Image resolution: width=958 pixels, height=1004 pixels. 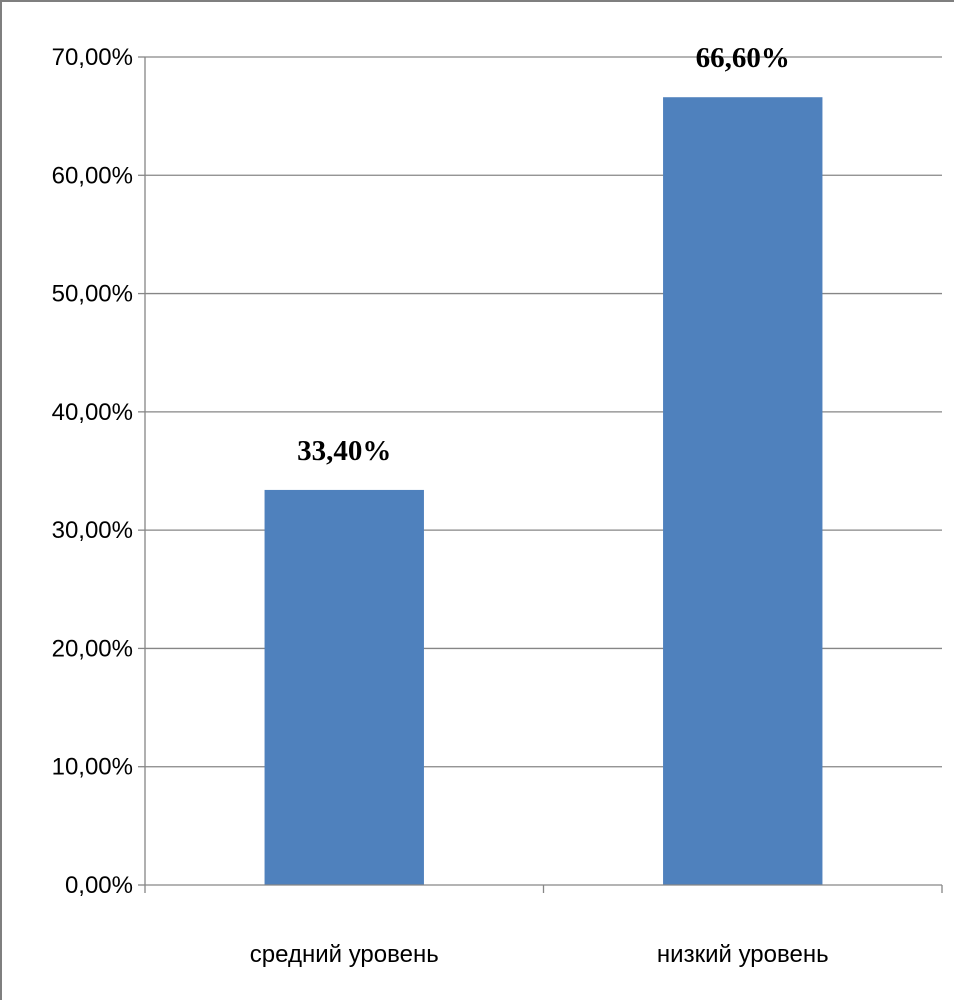 What do you see at coordinates (92, 530) in the screenshot?
I see `y-tick-label: 30,00%` at bounding box center [92, 530].